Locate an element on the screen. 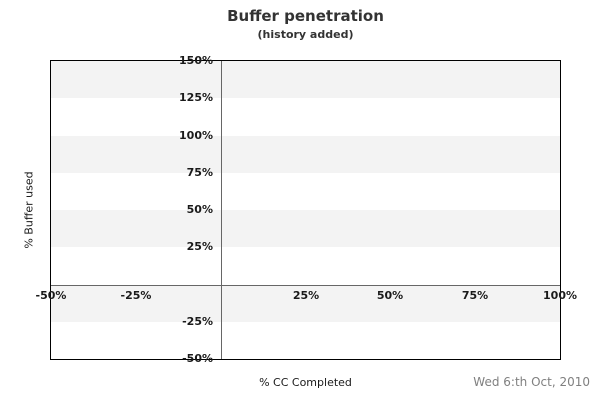 This screenshot has width=600, height=400. date-stamp: Wed 6:th Oct, 2010 is located at coordinates (531, 382).